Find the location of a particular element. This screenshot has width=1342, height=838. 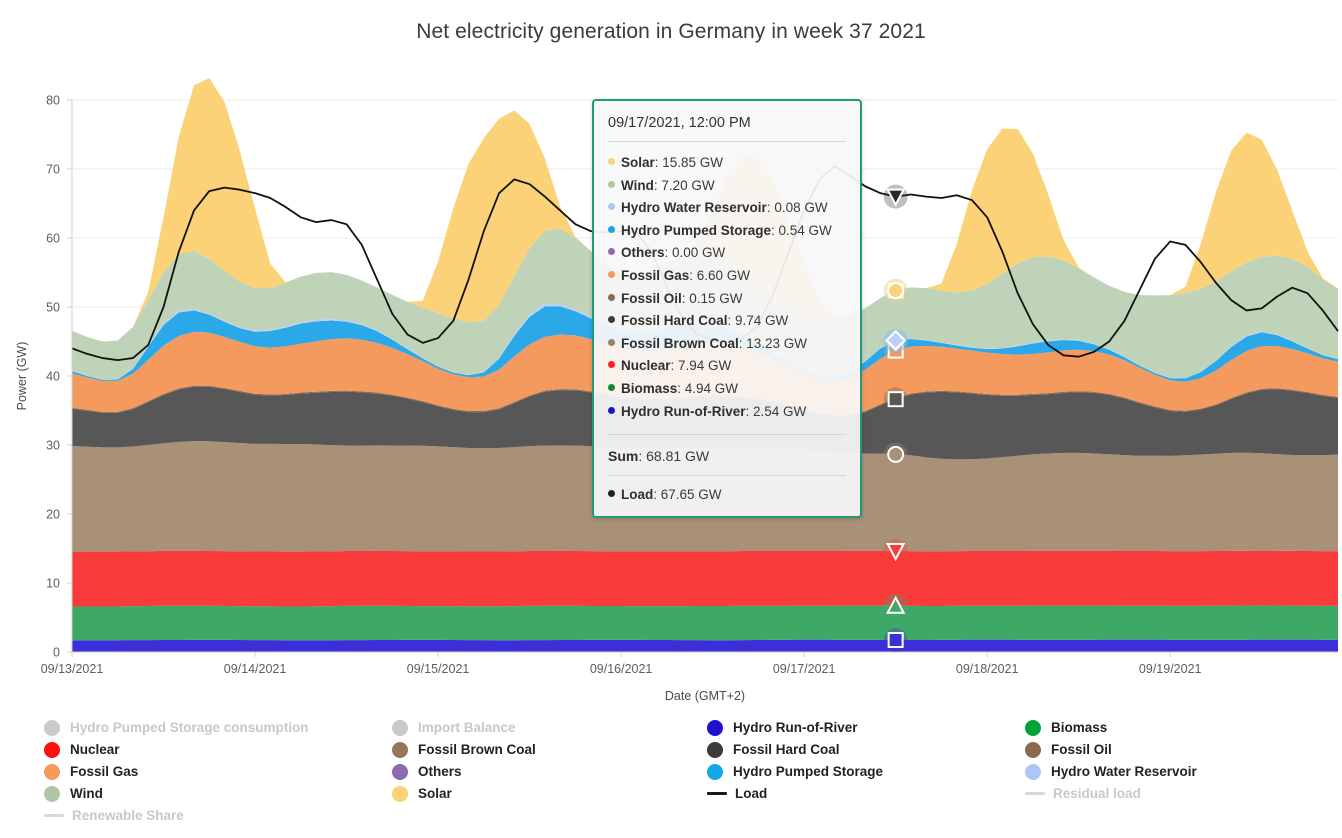

tooltip-series-row: Solar : 15.85 GW is located at coordinates (727, 163).